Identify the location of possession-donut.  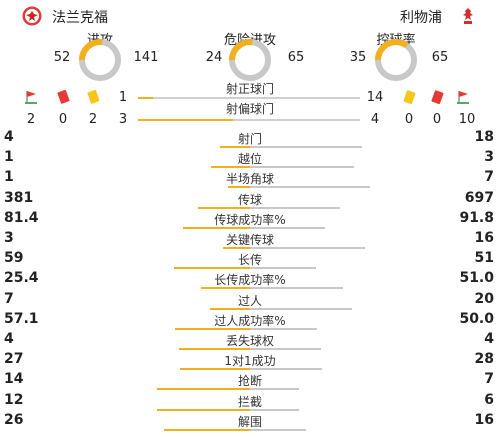
(396, 60).